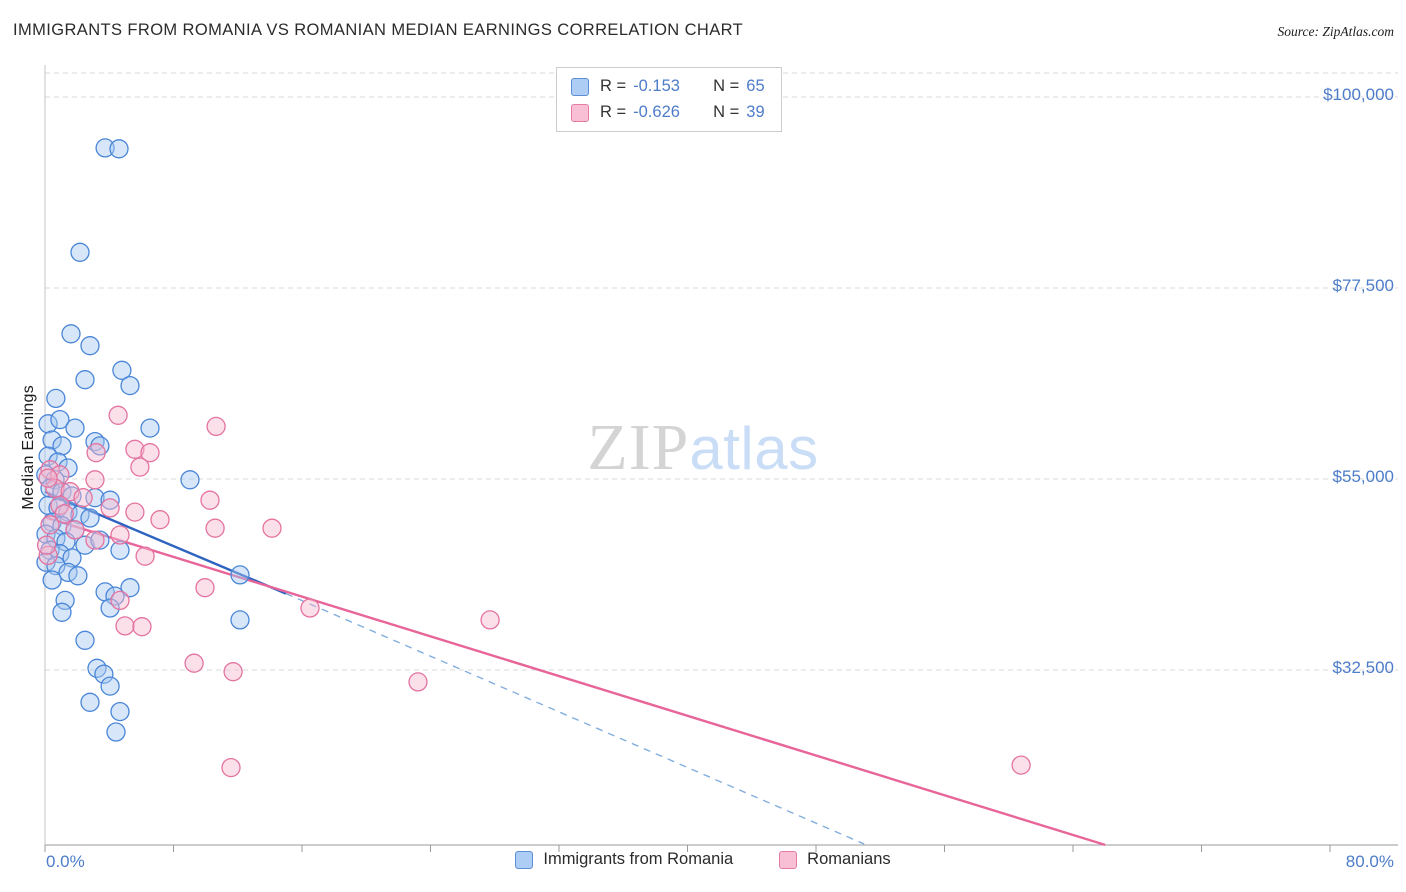  I want to click on r-label: R =, so click(613, 86).